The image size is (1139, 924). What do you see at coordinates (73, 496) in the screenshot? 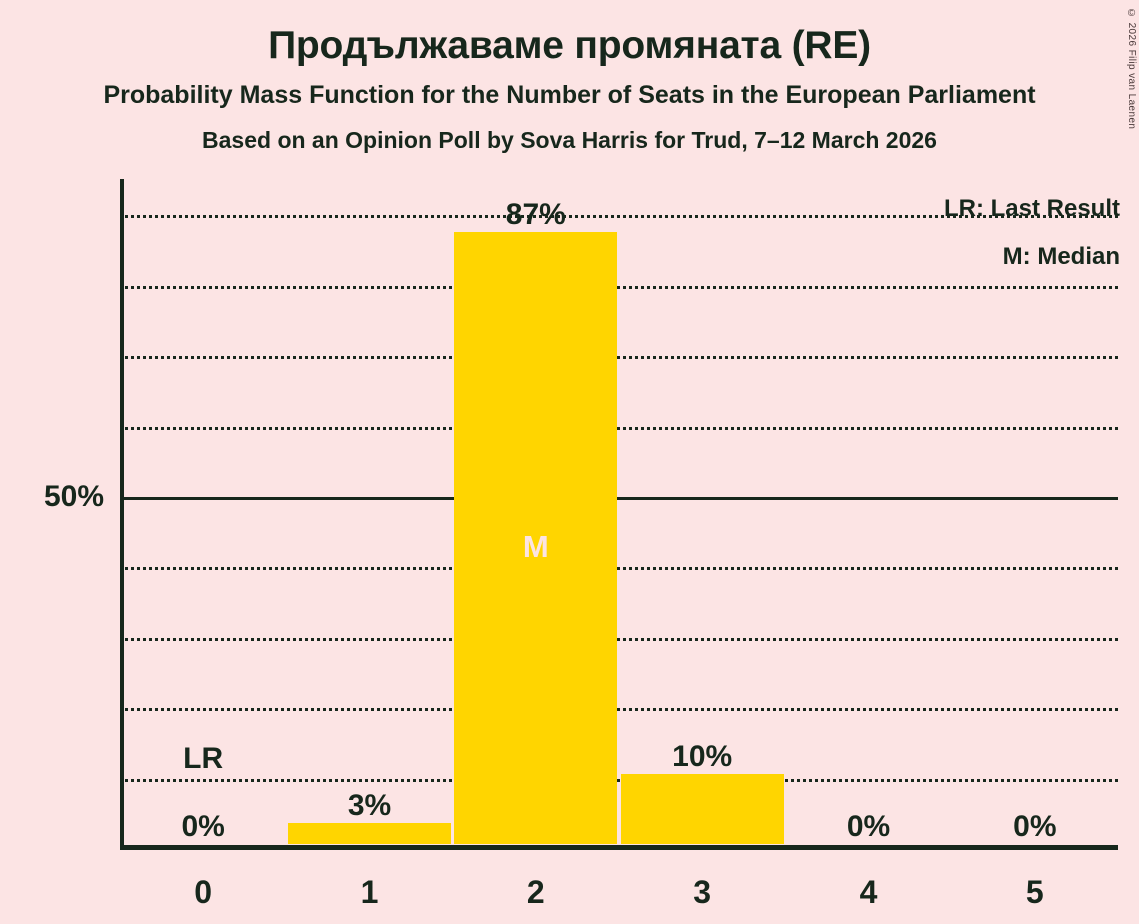
I see `y-axis-tick-label: 50%` at bounding box center [73, 496].